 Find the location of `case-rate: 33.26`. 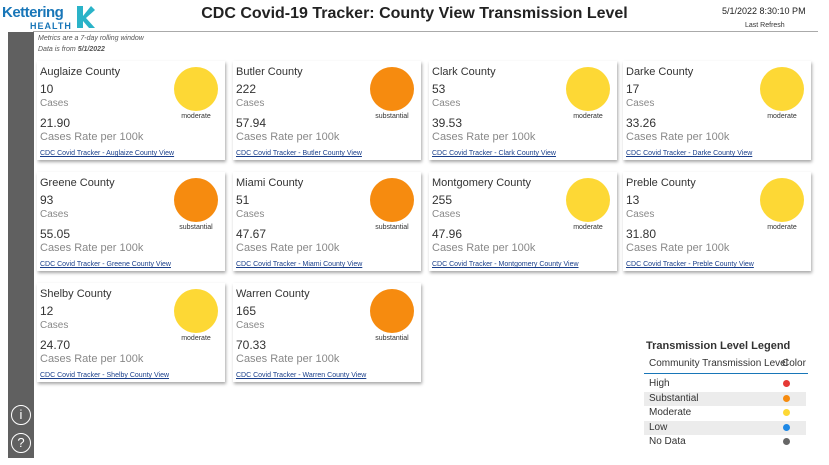

case-rate: 33.26 is located at coordinates (641, 123).